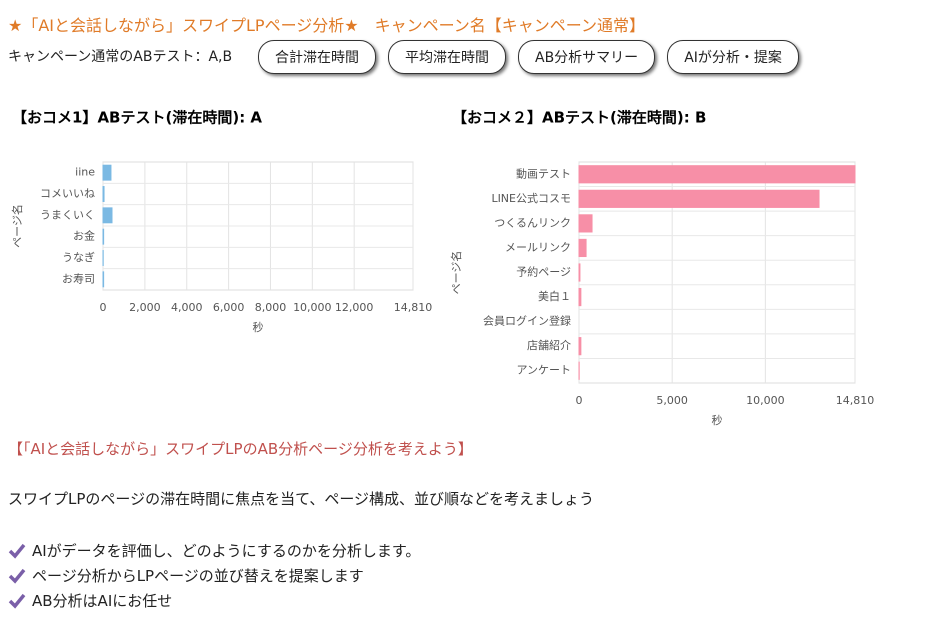 This screenshot has width=933, height=626. What do you see at coordinates (543, 272) in the screenshot?
I see `category-label: 予約ページ` at bounding box center [543, 272].